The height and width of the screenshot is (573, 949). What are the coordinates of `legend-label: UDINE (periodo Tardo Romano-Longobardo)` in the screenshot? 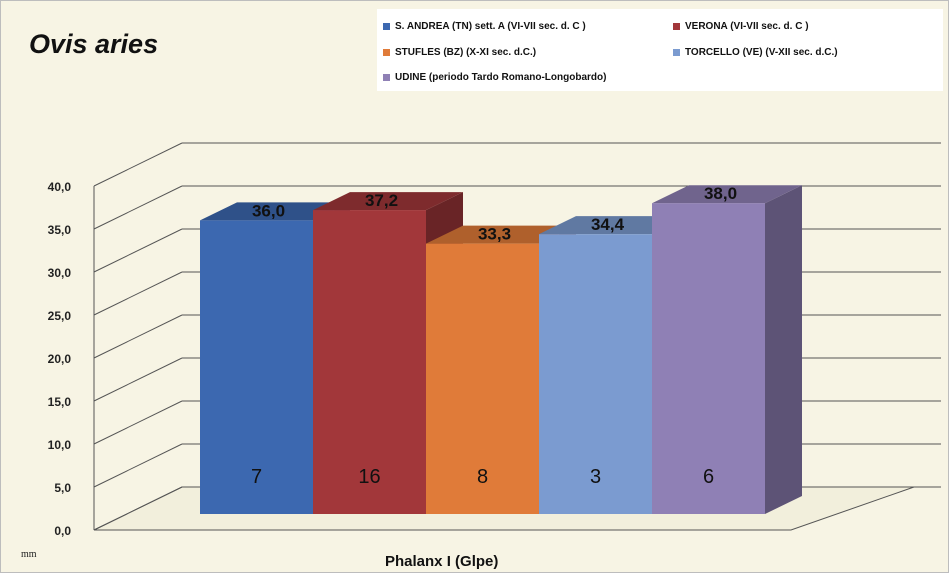 It's located at (501, 77).